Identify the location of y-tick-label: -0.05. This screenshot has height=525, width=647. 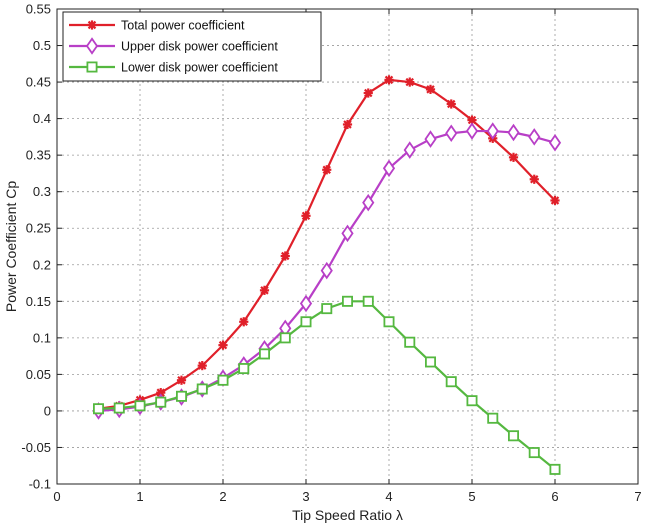
(36, 447).